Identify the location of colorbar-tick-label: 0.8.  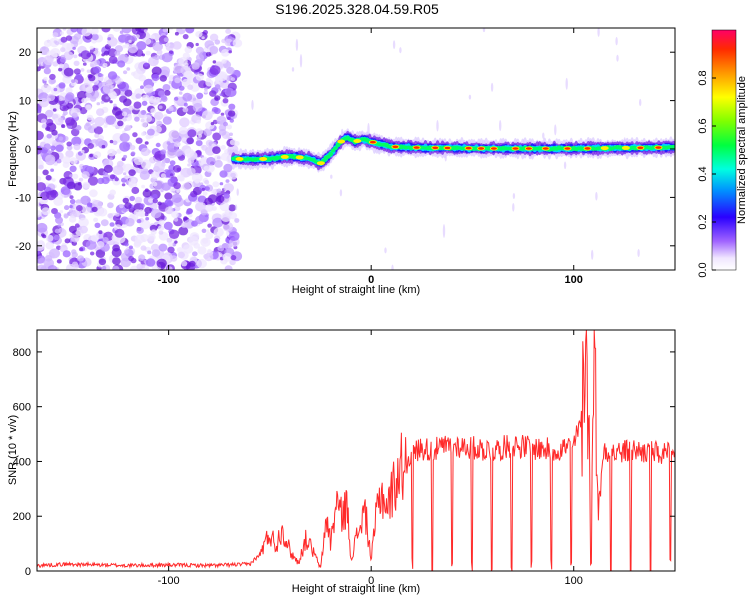
(703, 77).